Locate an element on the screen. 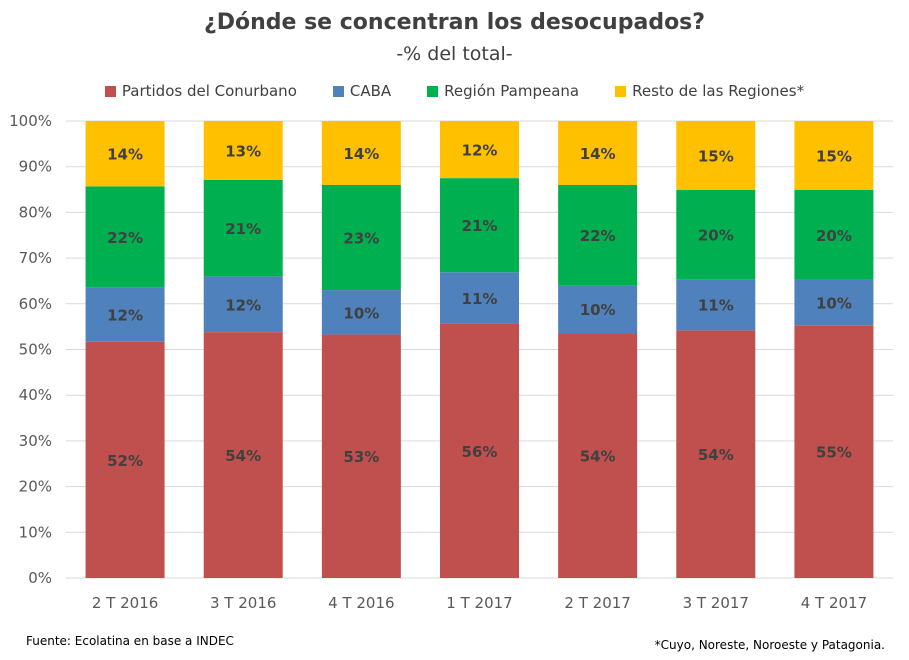 This screenshot has height=660, width=909. data-label: 53% is located at coordinates (361, 457).